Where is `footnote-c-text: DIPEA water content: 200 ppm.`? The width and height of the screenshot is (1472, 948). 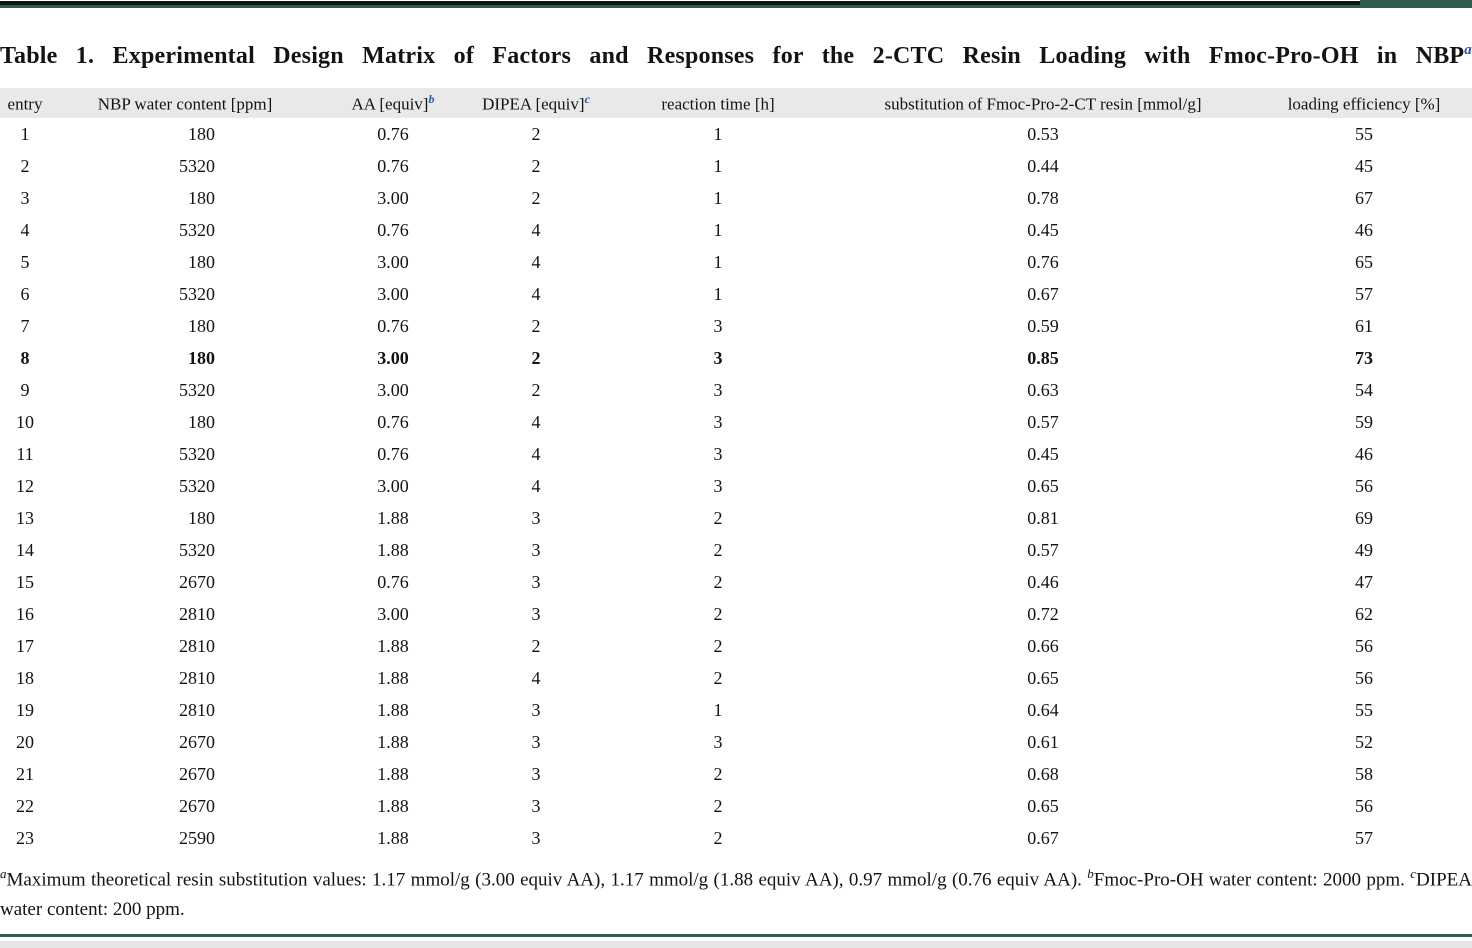 footnote-c-text: DIPEA water content: 200 ppm. is located at coordinates (736, 895).